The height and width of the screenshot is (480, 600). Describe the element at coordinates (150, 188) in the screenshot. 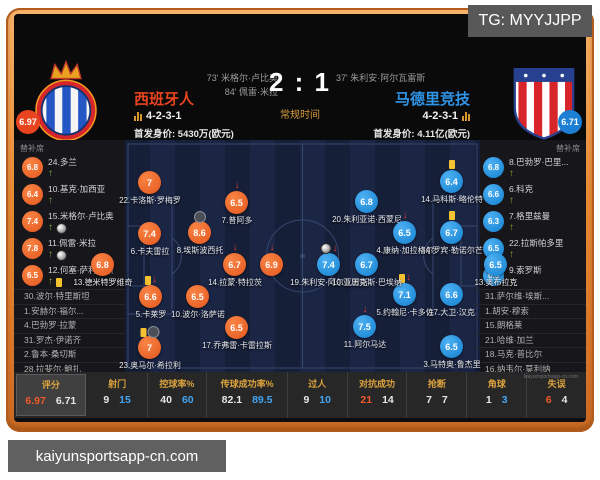

I see `player-marker: 7 22.卡洛斯·罗梅罗` at that location.